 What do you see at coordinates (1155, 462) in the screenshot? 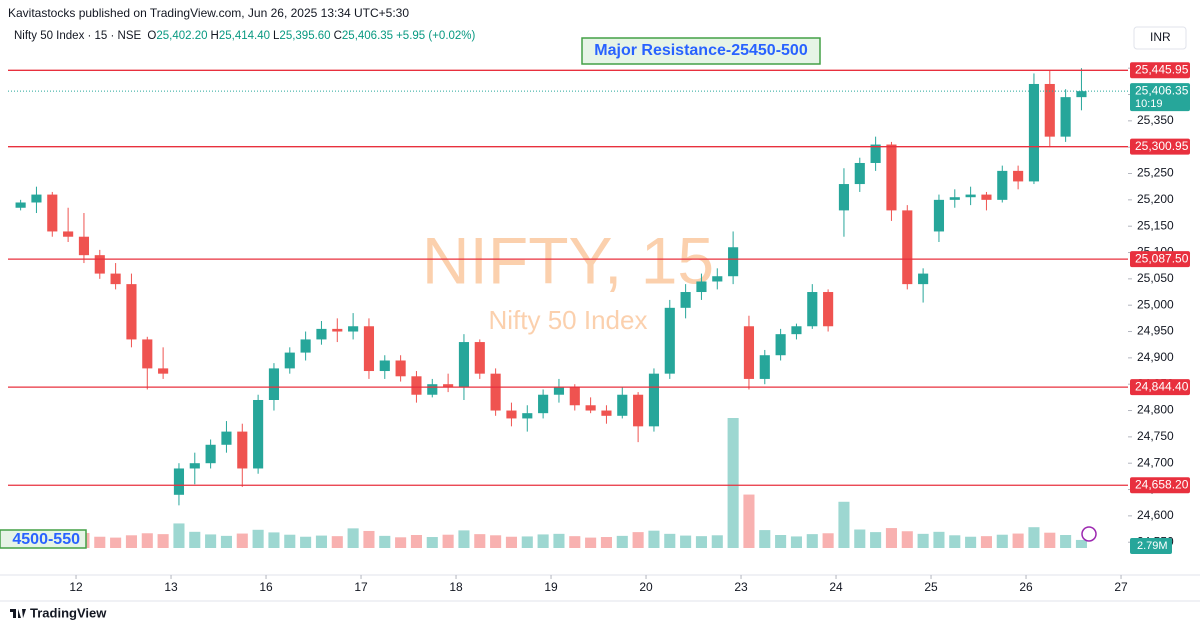
I see `y-tick-label: 24,700` at bounding box center [1155, 462].